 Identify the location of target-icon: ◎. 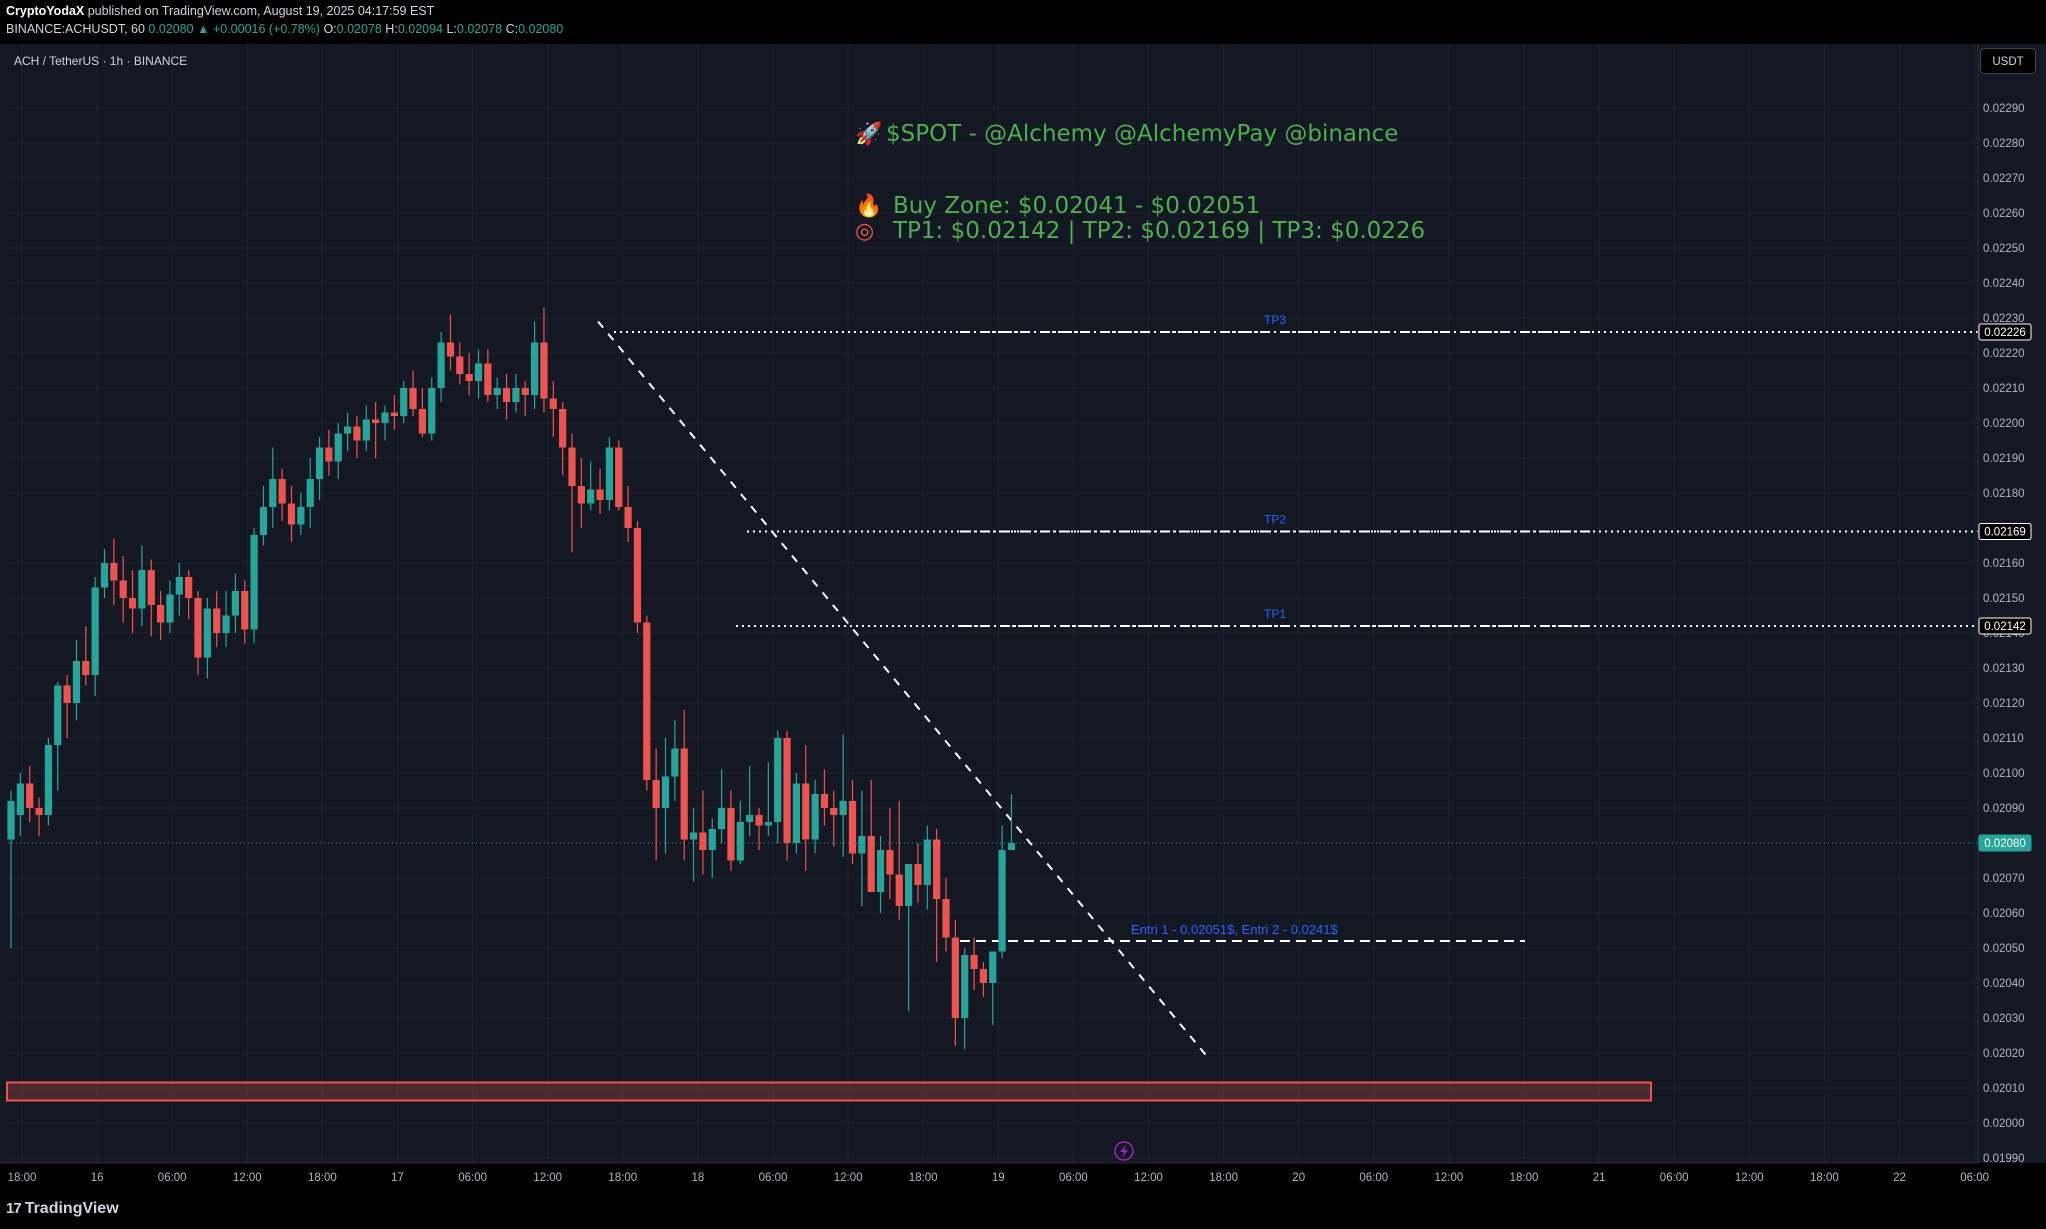
(864, 231).